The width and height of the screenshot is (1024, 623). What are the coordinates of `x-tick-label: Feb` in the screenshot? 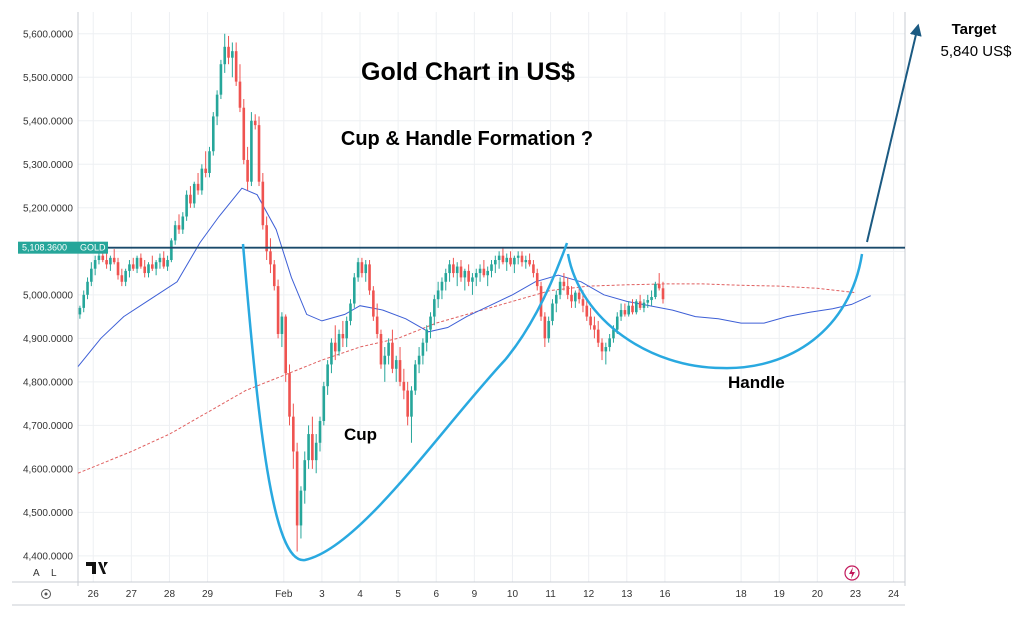 It's located at (284, 594).